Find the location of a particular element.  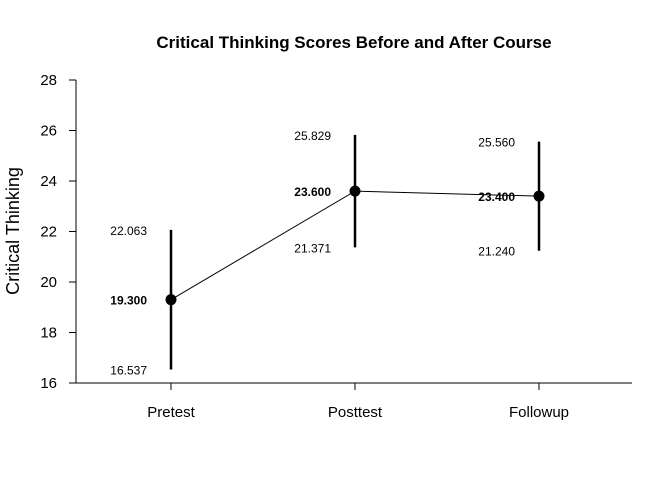

data-points is located at coordinates (355, 245).